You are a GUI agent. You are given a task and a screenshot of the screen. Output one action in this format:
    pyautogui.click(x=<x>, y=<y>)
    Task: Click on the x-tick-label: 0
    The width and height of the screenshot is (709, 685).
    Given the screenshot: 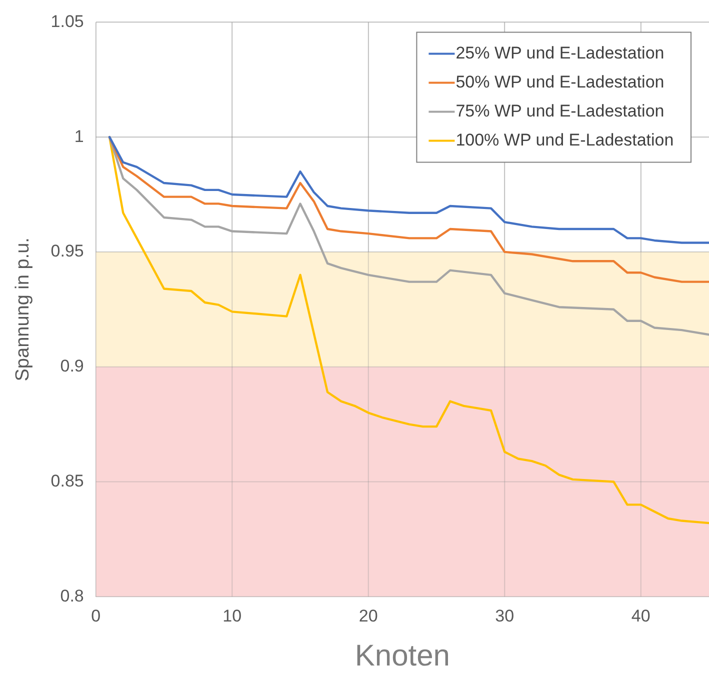 What is the action you would take?
    pyautogui.click(x=96, y=616)
    